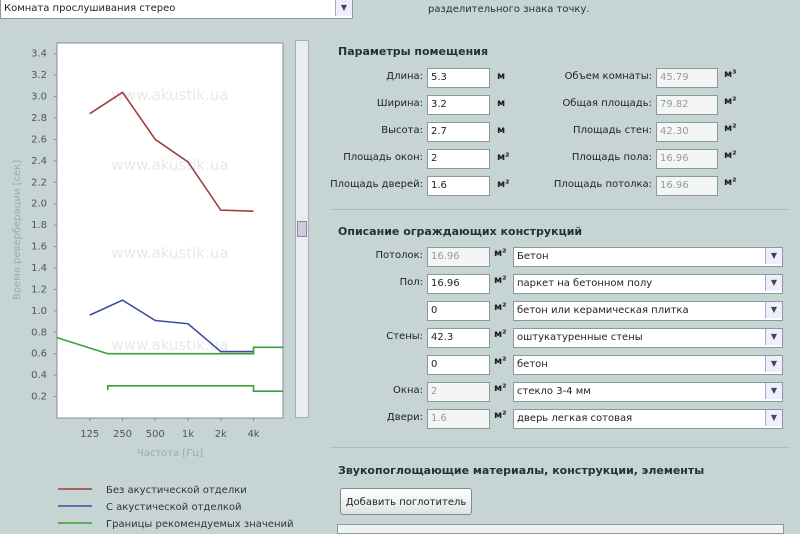 This screenshot has width=800, height=534. What do you see at coordinates (39, 354) in the screenshot?
I see `y-tick-label: 0.6` at bounding box center [39, 354].